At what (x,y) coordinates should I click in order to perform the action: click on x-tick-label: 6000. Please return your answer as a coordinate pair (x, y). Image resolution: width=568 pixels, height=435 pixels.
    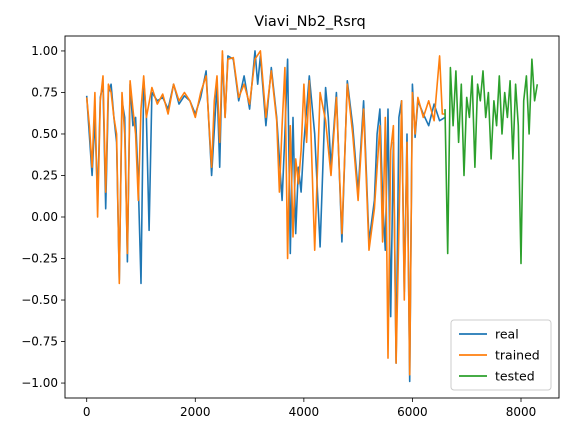
    Looking at the image, I should click on (412, 412).